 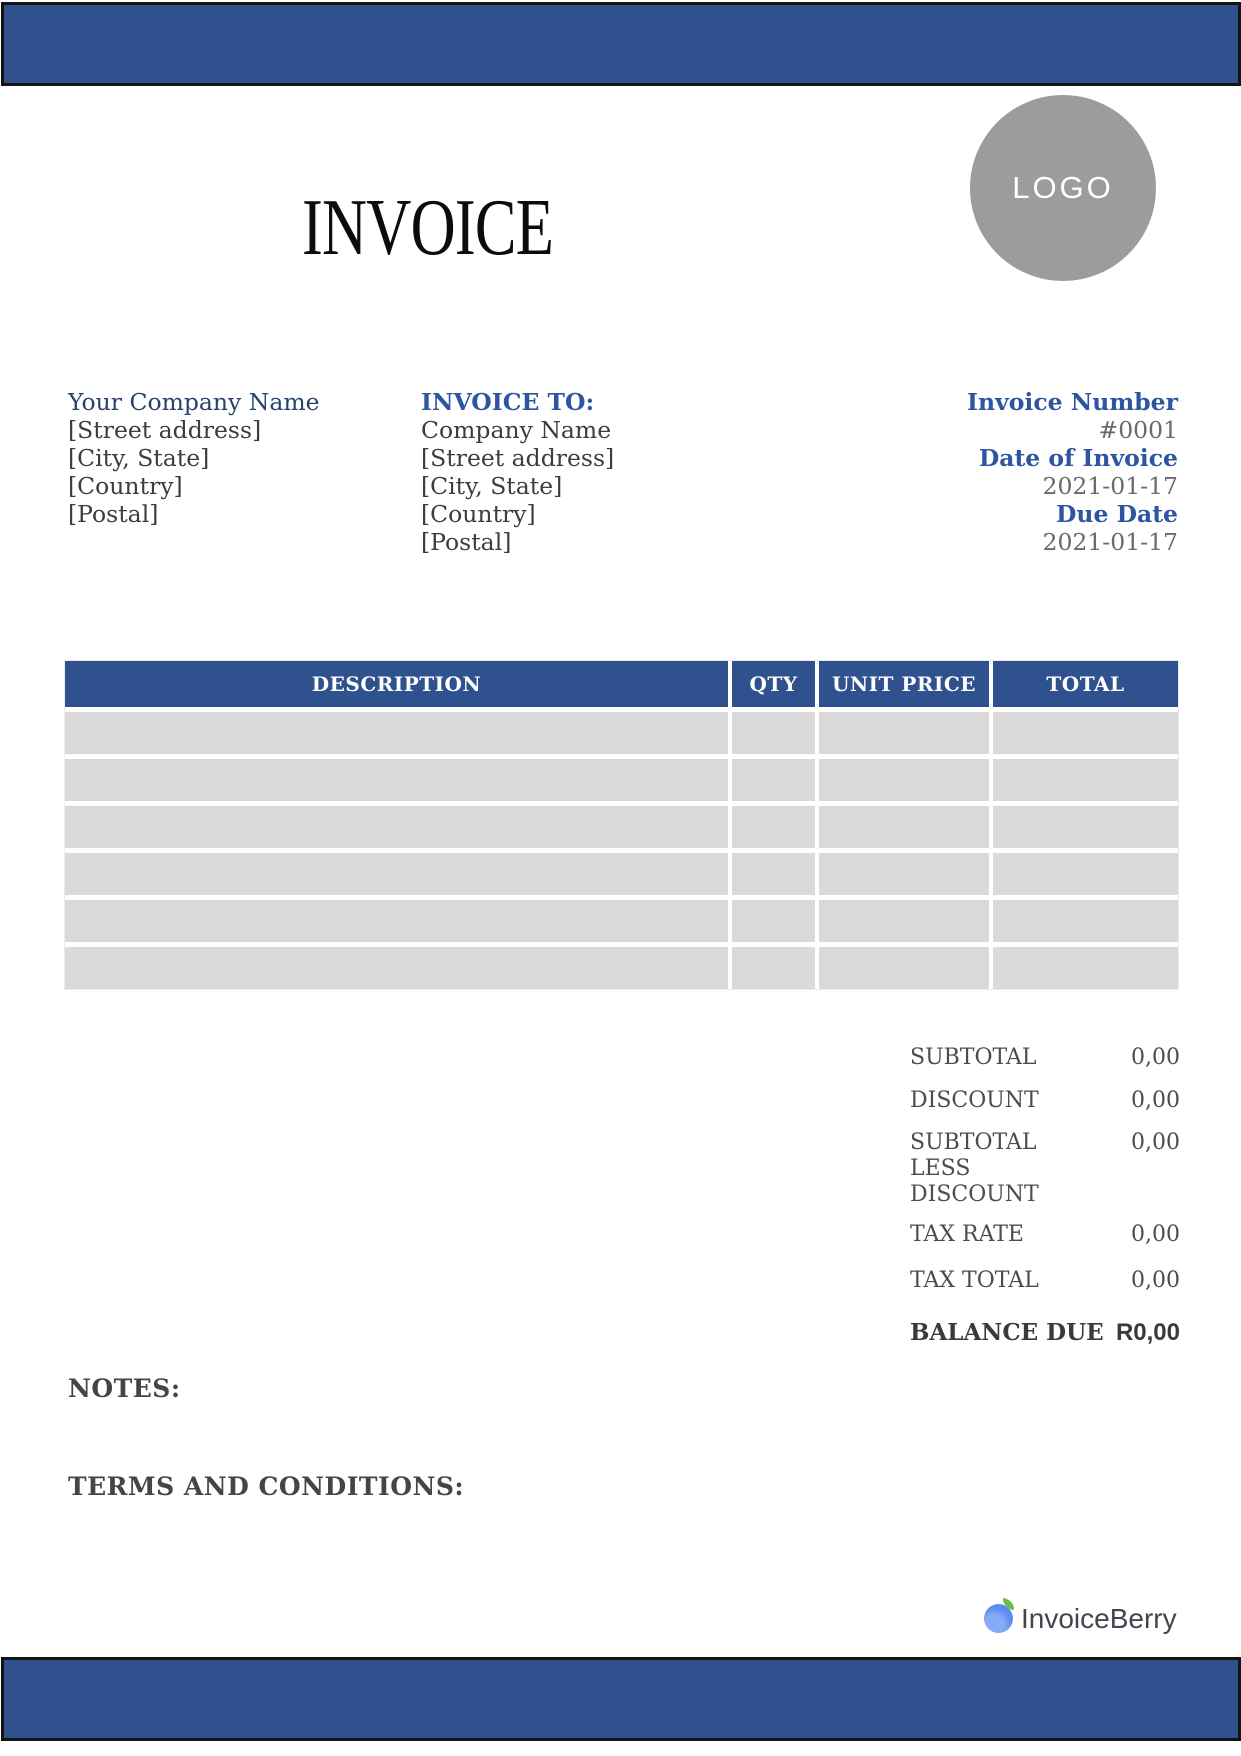 What do you see at coordinates (428, 228) in the screenshot?
I see `invoice-title: INVOICE` at bounding box center [428, 228].